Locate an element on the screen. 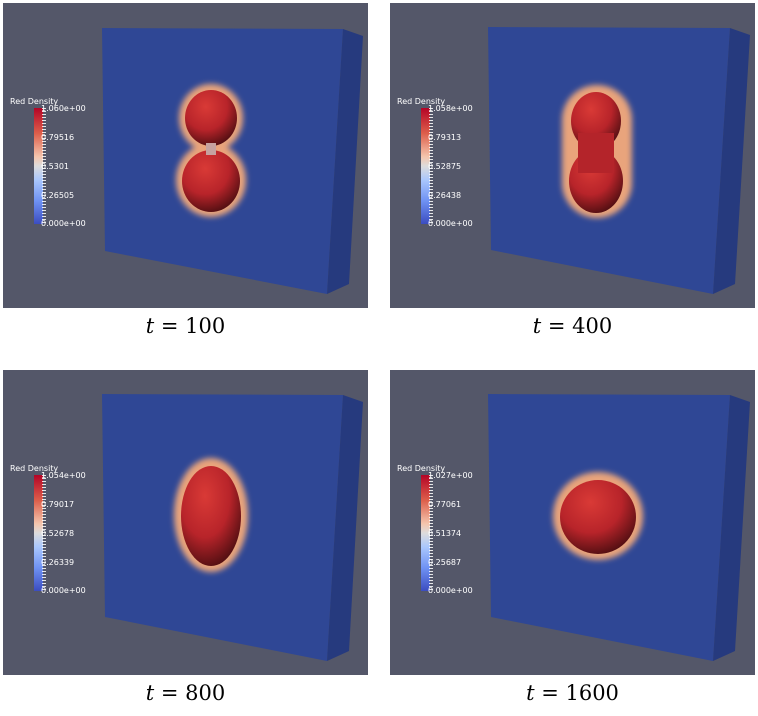 This screenshot has height=716, width=758. droplet-pair is located at coordinates (211, 151).